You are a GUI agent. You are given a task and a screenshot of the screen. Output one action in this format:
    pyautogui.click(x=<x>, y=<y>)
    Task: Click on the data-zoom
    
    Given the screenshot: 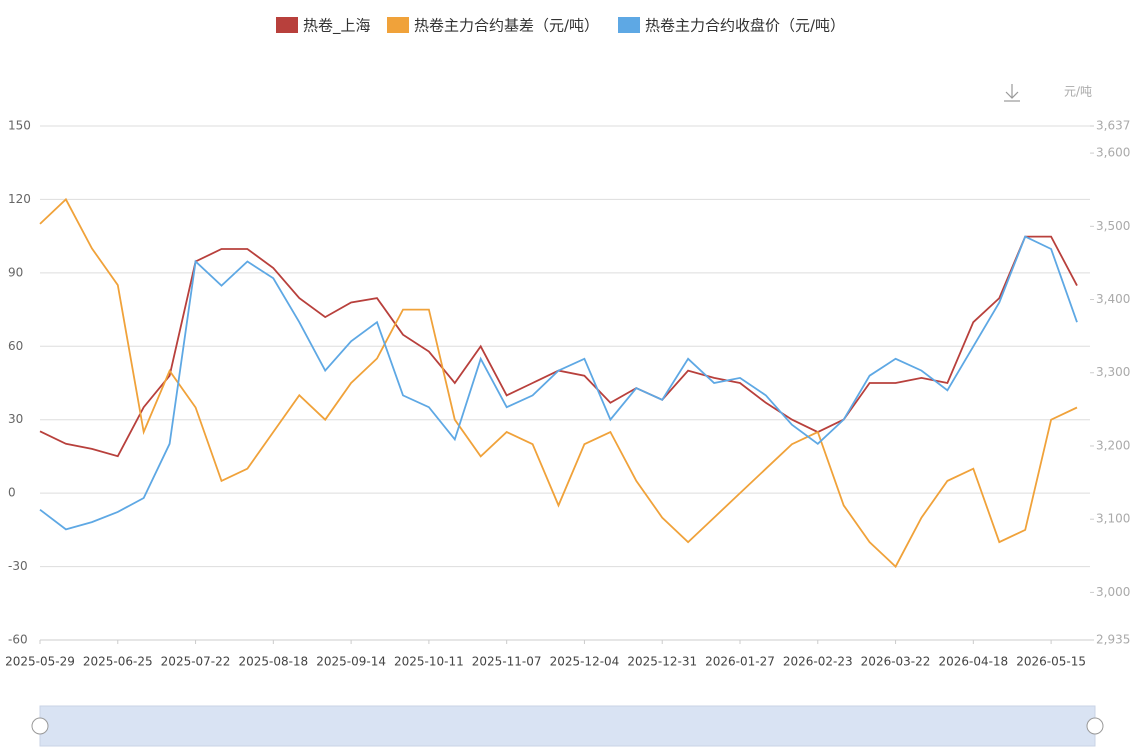 What is the action you would take?
    pyautogui.click(x=567, y=726)
    